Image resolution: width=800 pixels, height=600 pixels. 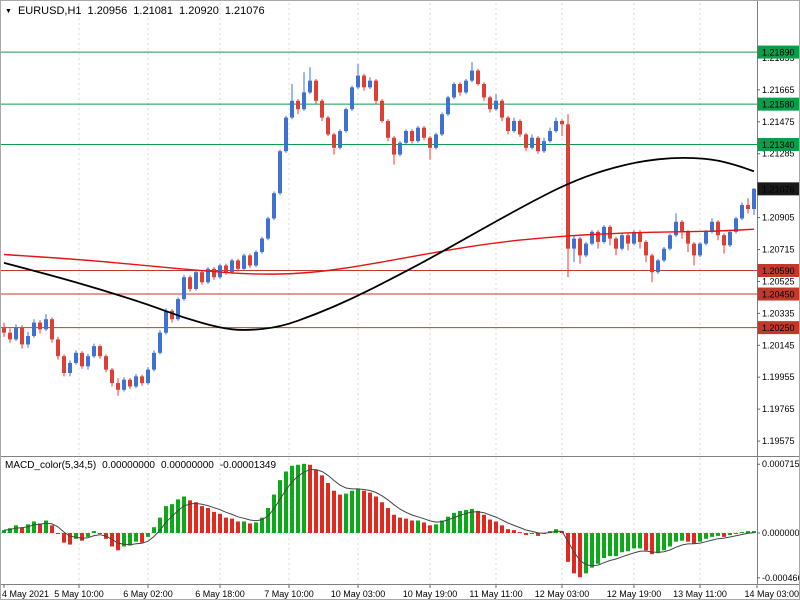 What do you see at coordinates (634, 594) in the screenshot?
I see `svg-text: 12 May 19:00` at bounding box center [634, 594].